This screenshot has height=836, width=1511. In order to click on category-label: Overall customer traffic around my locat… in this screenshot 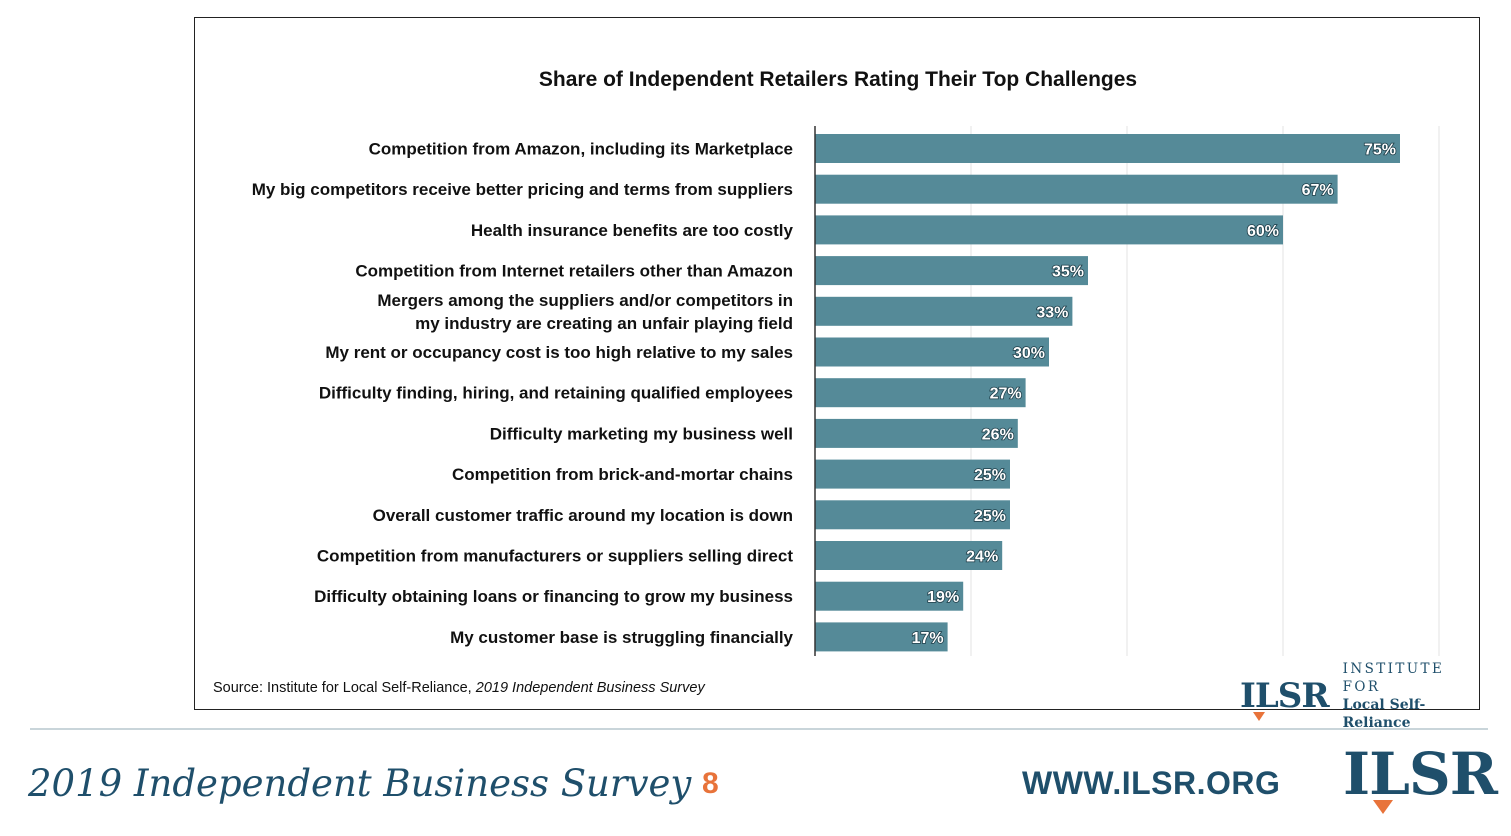, I will do `click(583, 515)`.